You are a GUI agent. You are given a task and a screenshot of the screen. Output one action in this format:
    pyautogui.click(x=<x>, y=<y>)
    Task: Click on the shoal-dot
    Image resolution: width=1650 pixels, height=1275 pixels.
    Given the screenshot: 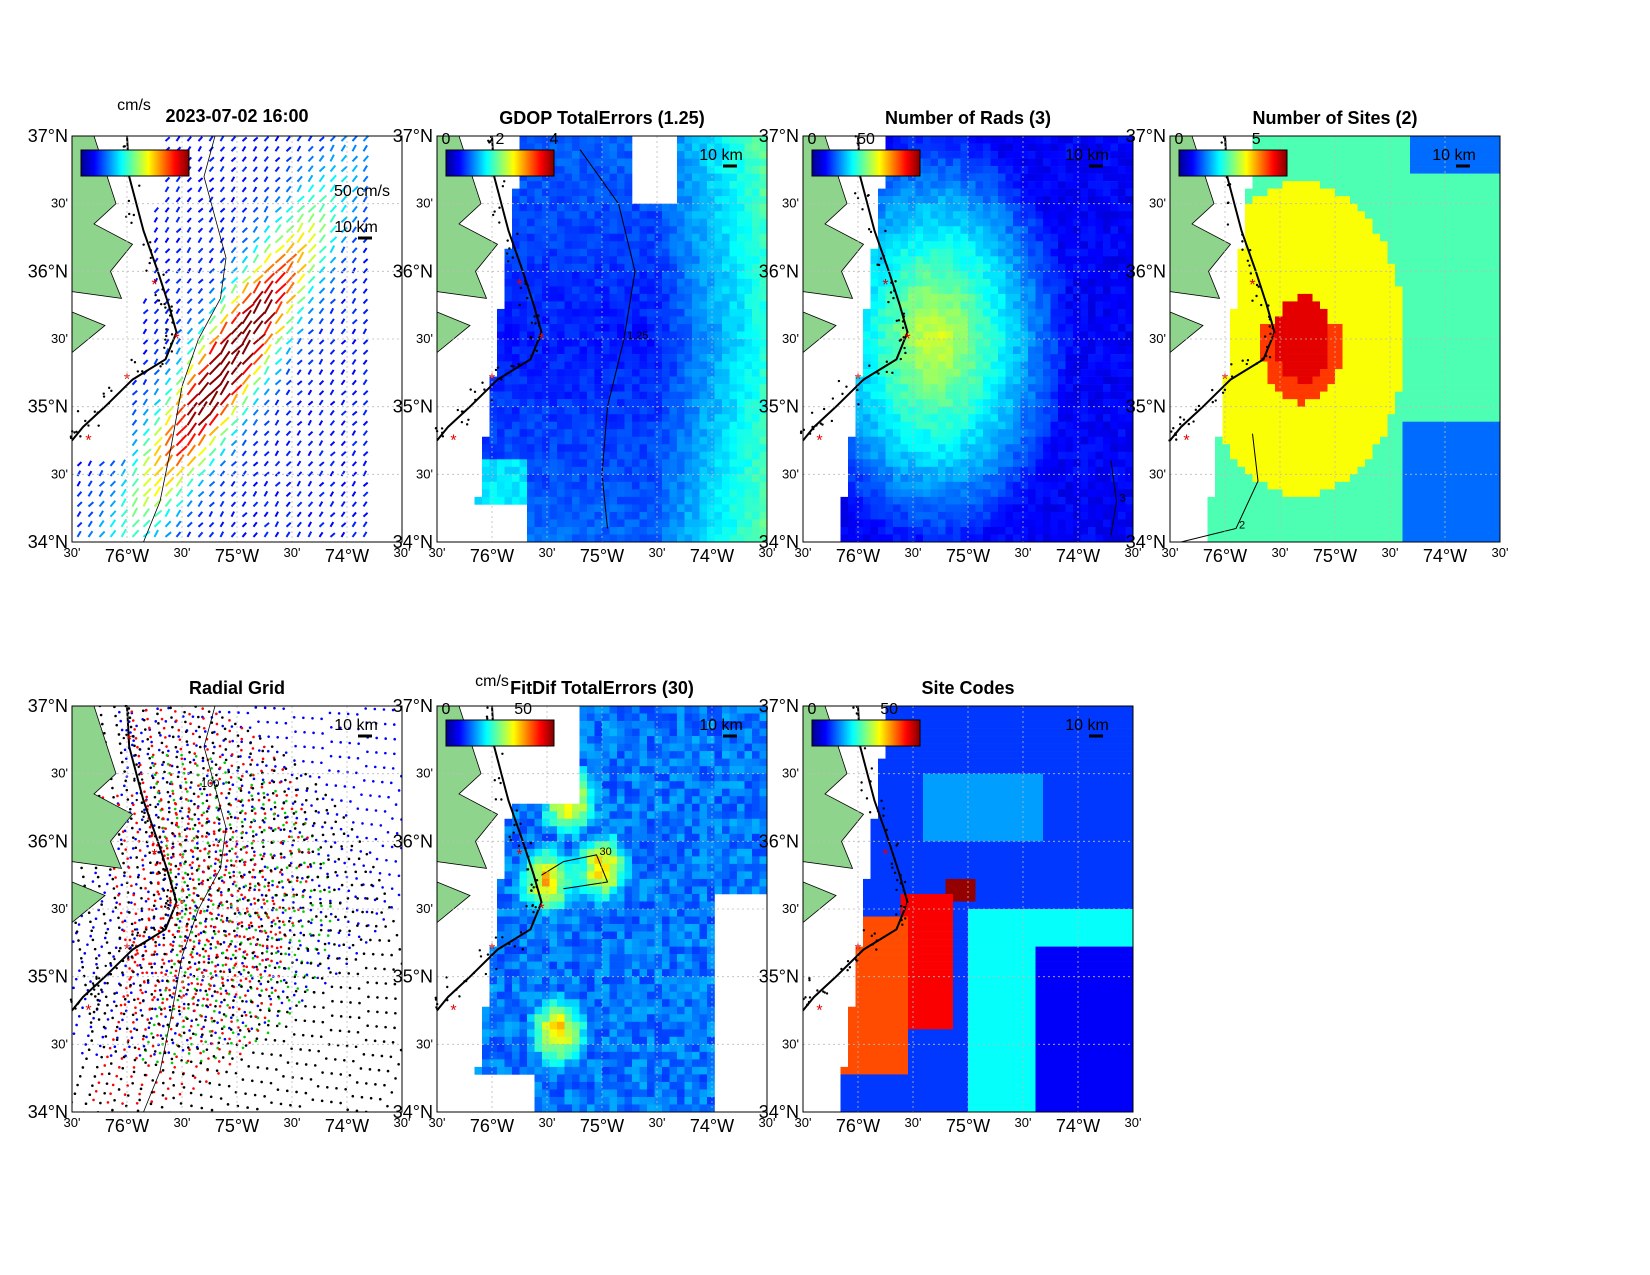 What is the action you would take?
    pyautogui.click(x=521, y=288)
    